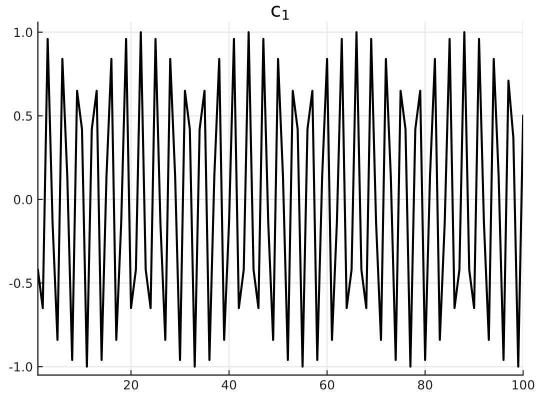 The width and height of the screenshot is (541, 396). I want to click on y-tick-label: 1.0, so click(23, 33).